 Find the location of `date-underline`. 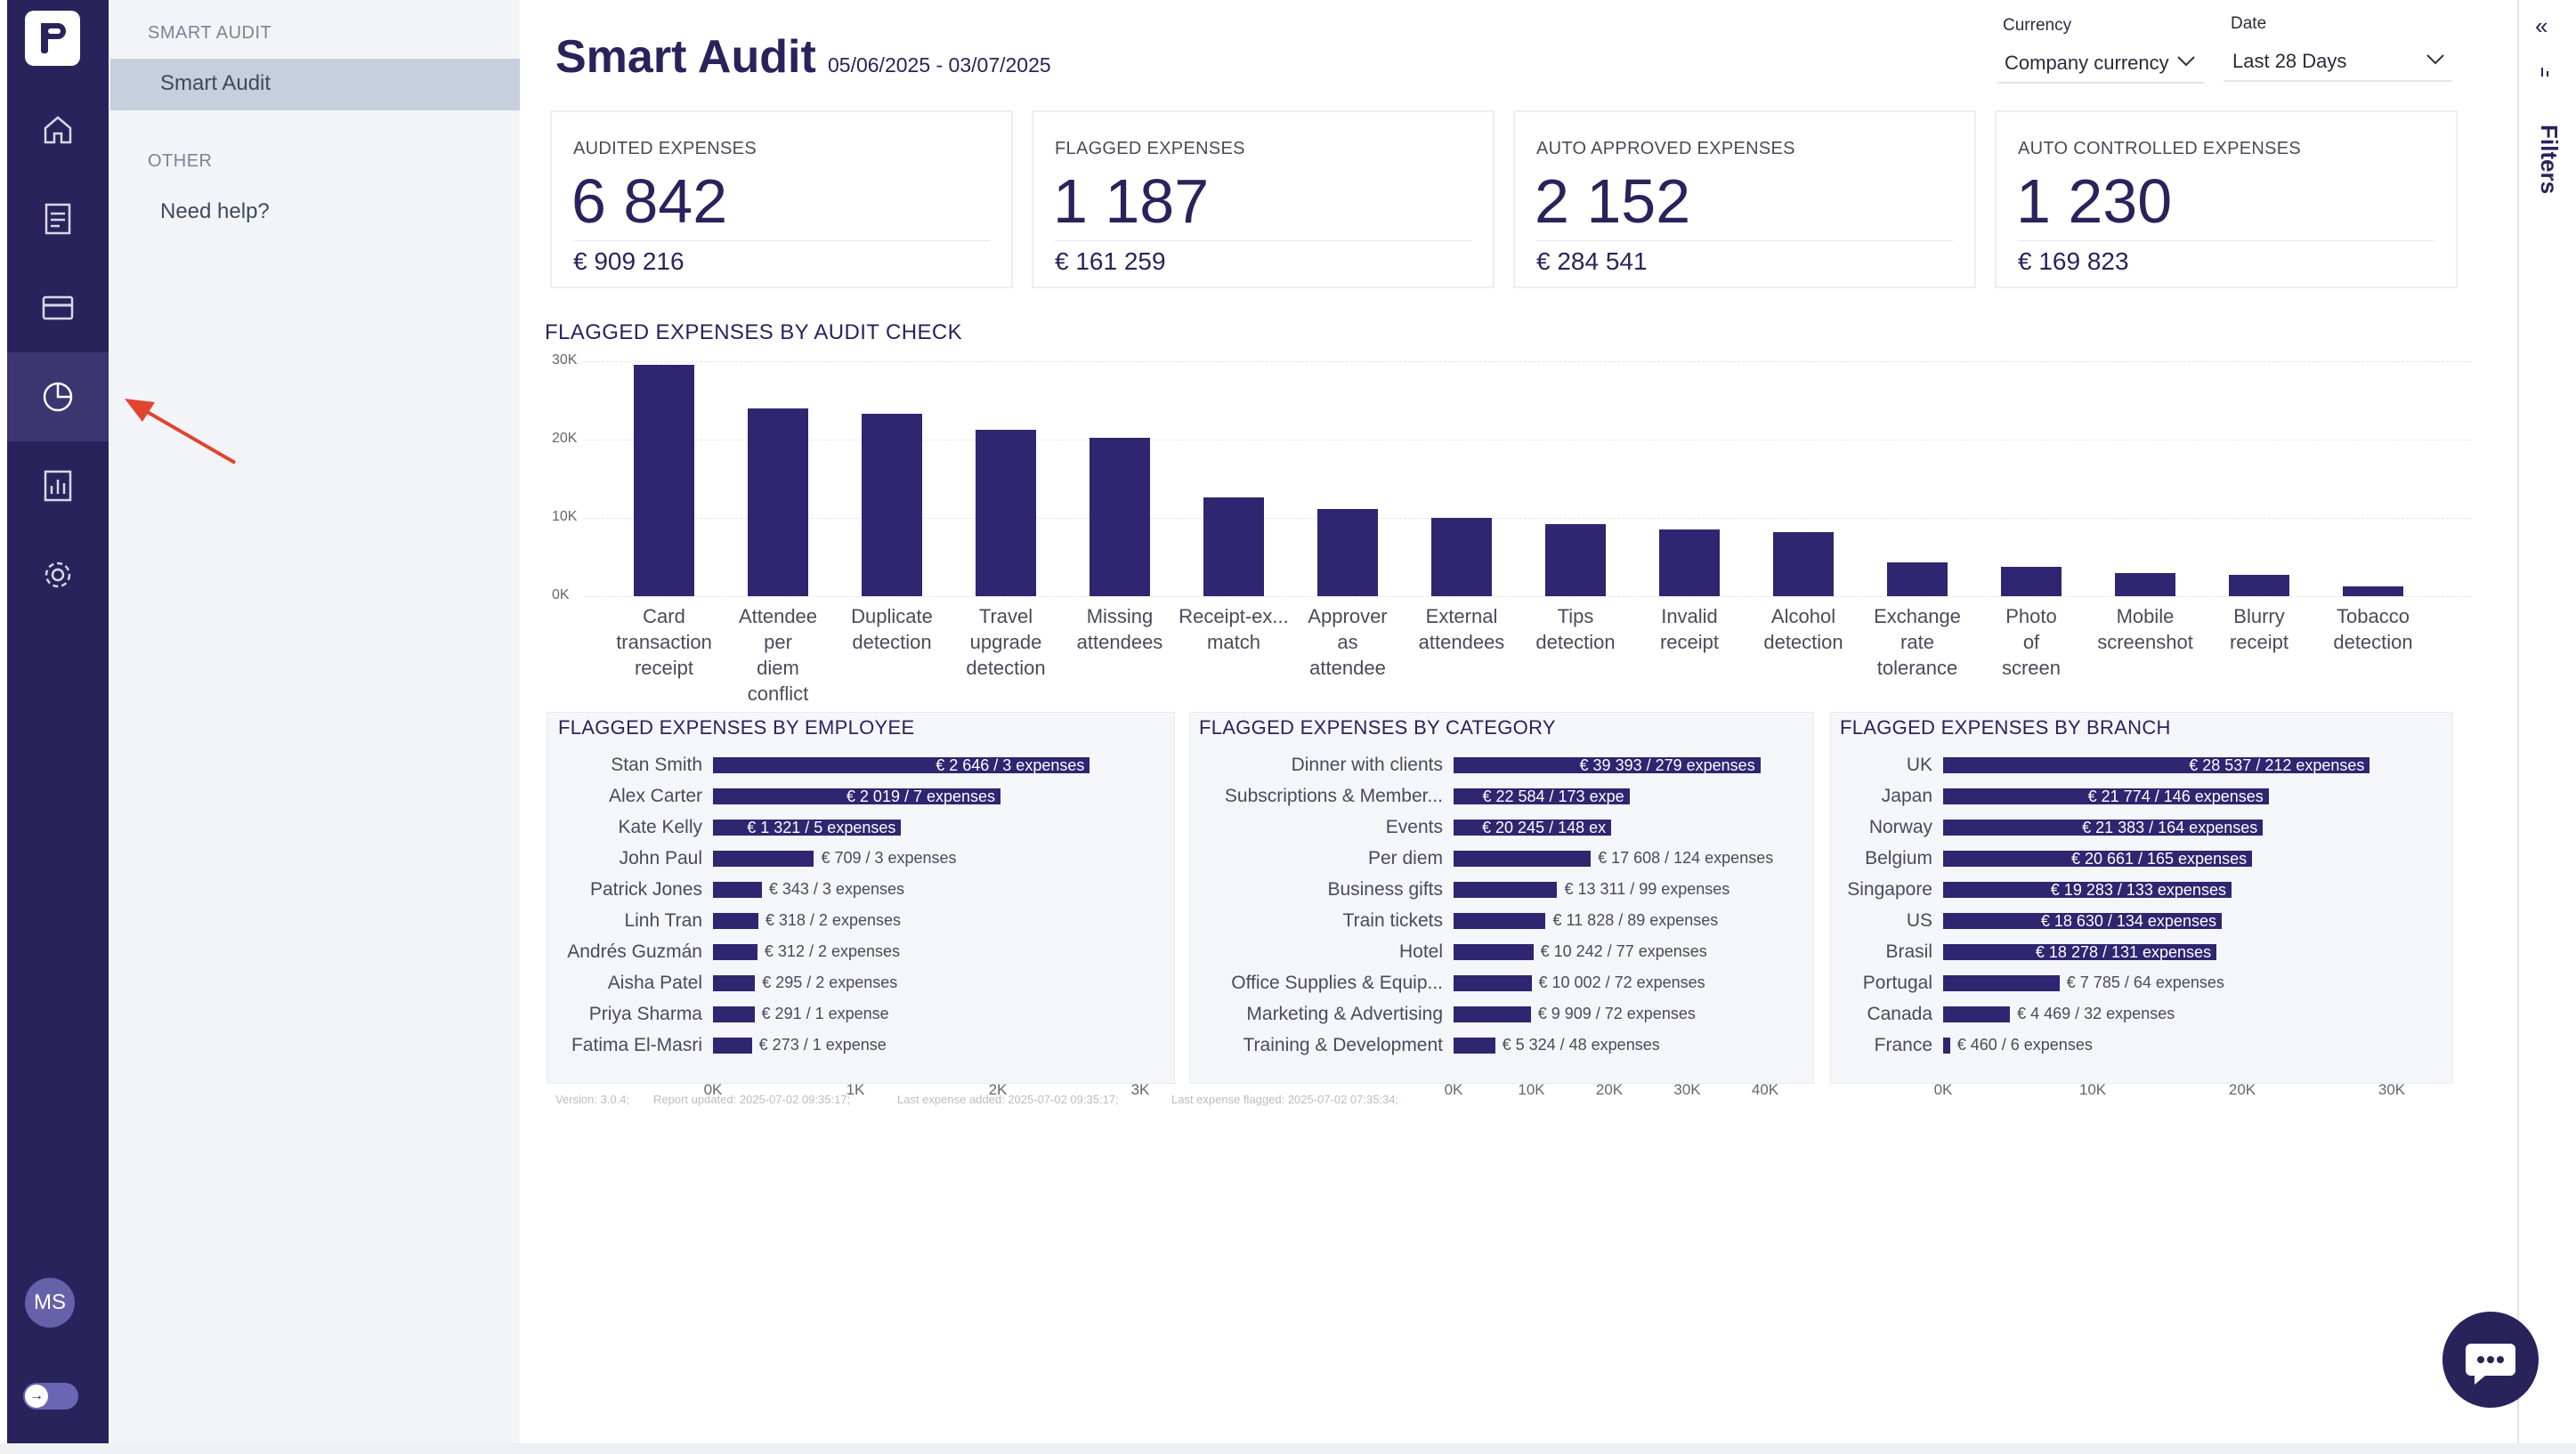

date-underline is located at coordinates (2337, 81).